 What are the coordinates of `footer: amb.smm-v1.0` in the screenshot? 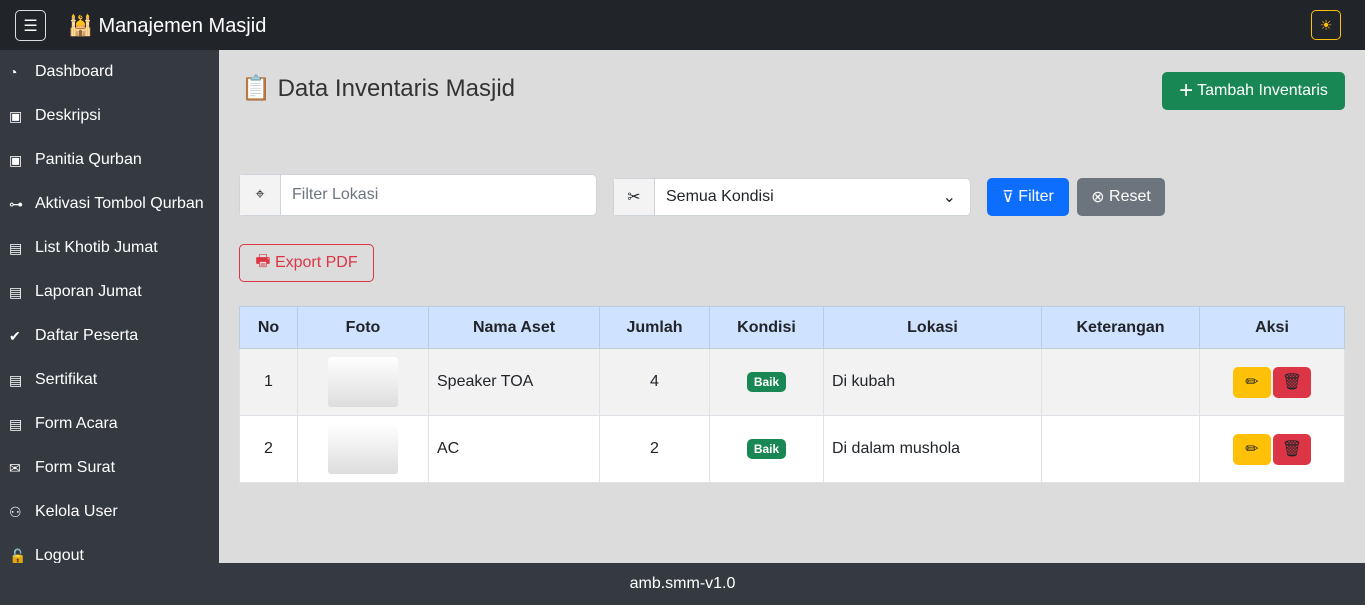 It's located at (682, 584).